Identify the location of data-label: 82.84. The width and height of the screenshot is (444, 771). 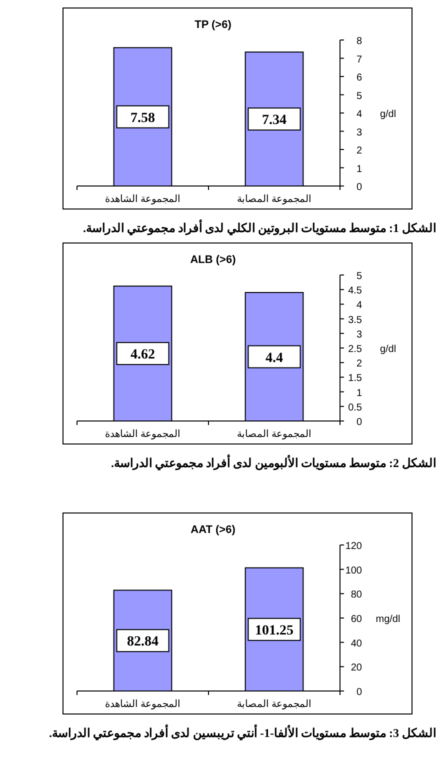
(142, 642).